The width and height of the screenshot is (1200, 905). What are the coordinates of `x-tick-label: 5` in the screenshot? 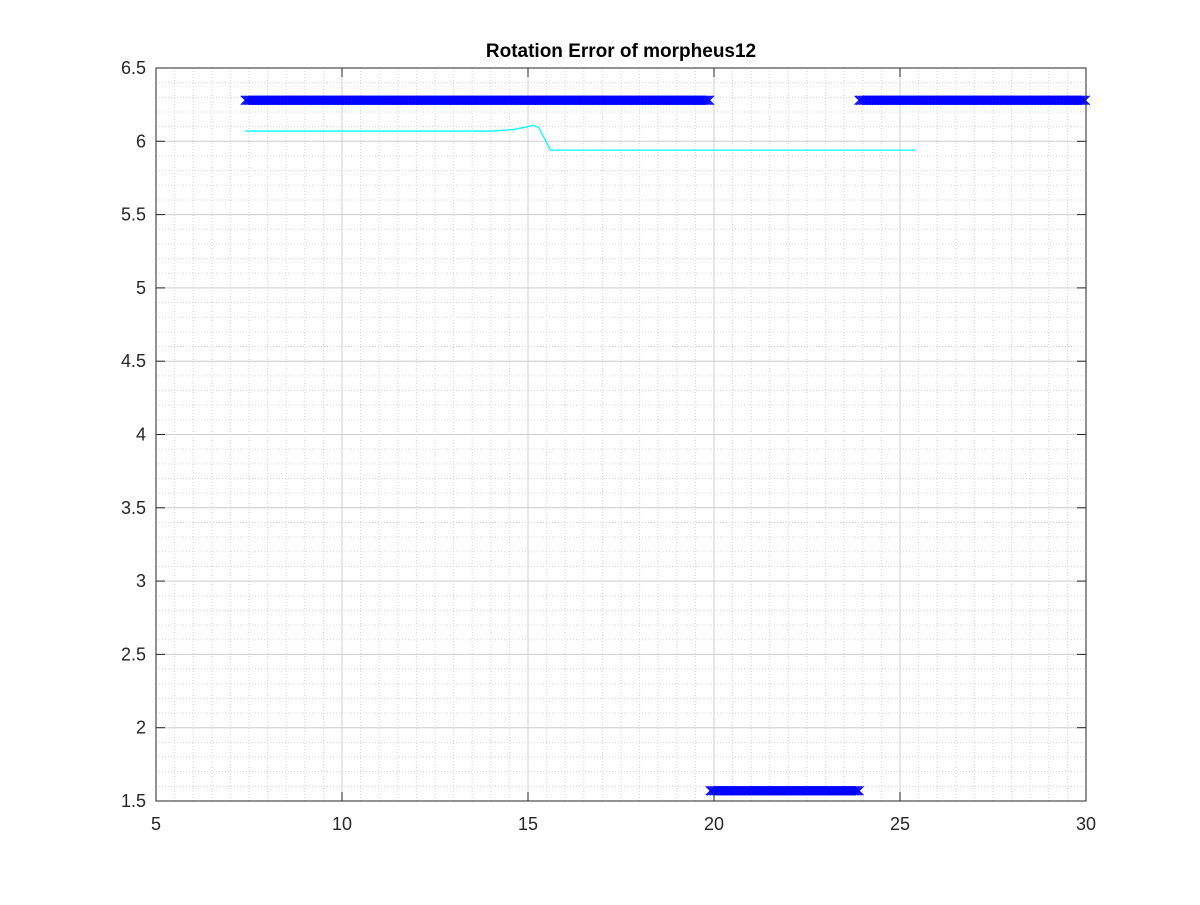 It's located at (156, 824).